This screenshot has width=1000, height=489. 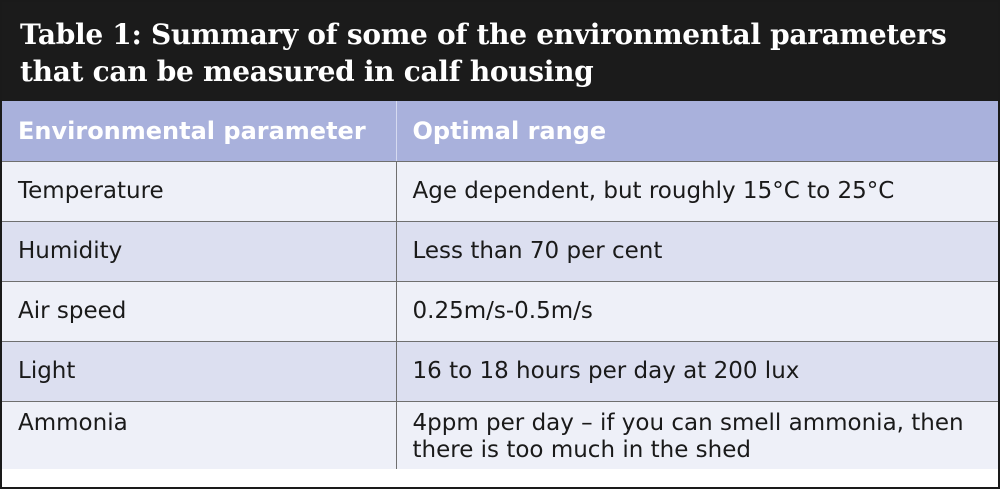 What do you see at coordinates (199, 191) in the screenshot?
I see `parameter-cell: Temperature` at bounding box center [199, 191].